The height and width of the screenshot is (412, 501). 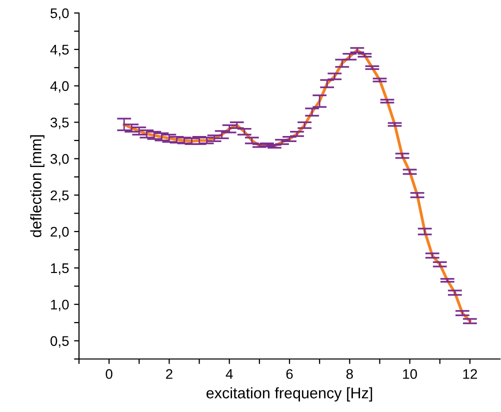 I want to click on y-tick-label: 3,5, so click(x=59, y=124).